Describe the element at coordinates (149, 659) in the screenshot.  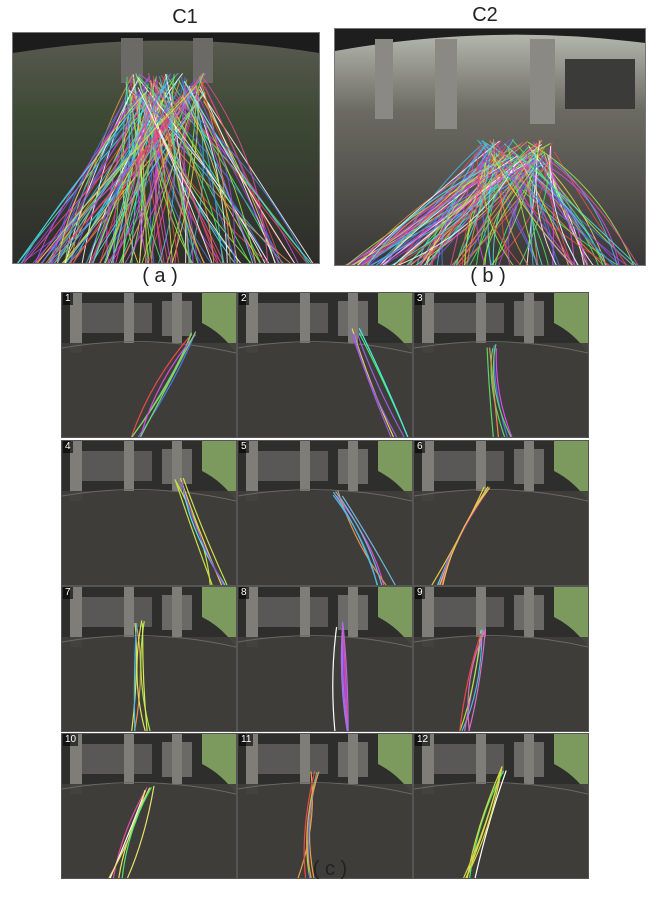
I see `grid-cell-7: 7` at that location.